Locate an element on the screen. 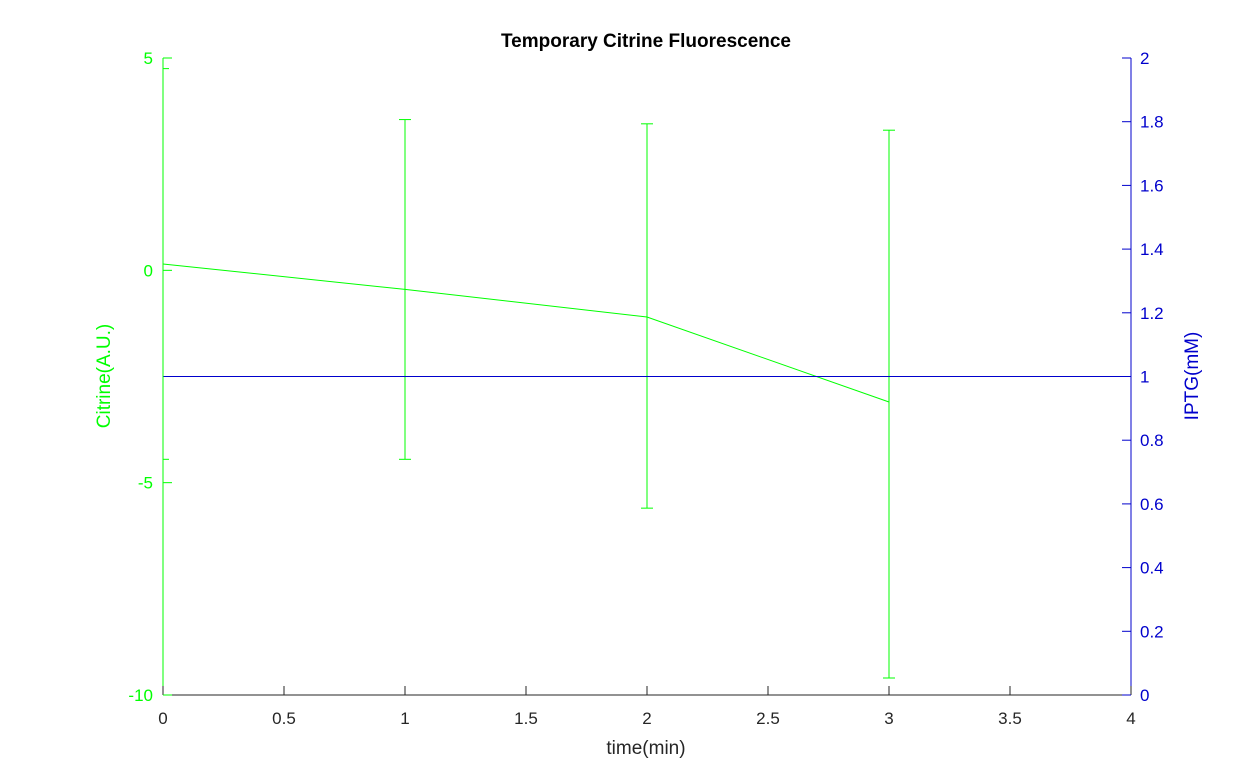  y-left-axis-label: Citrine(A.U.) is located at coordinates (104, 376).